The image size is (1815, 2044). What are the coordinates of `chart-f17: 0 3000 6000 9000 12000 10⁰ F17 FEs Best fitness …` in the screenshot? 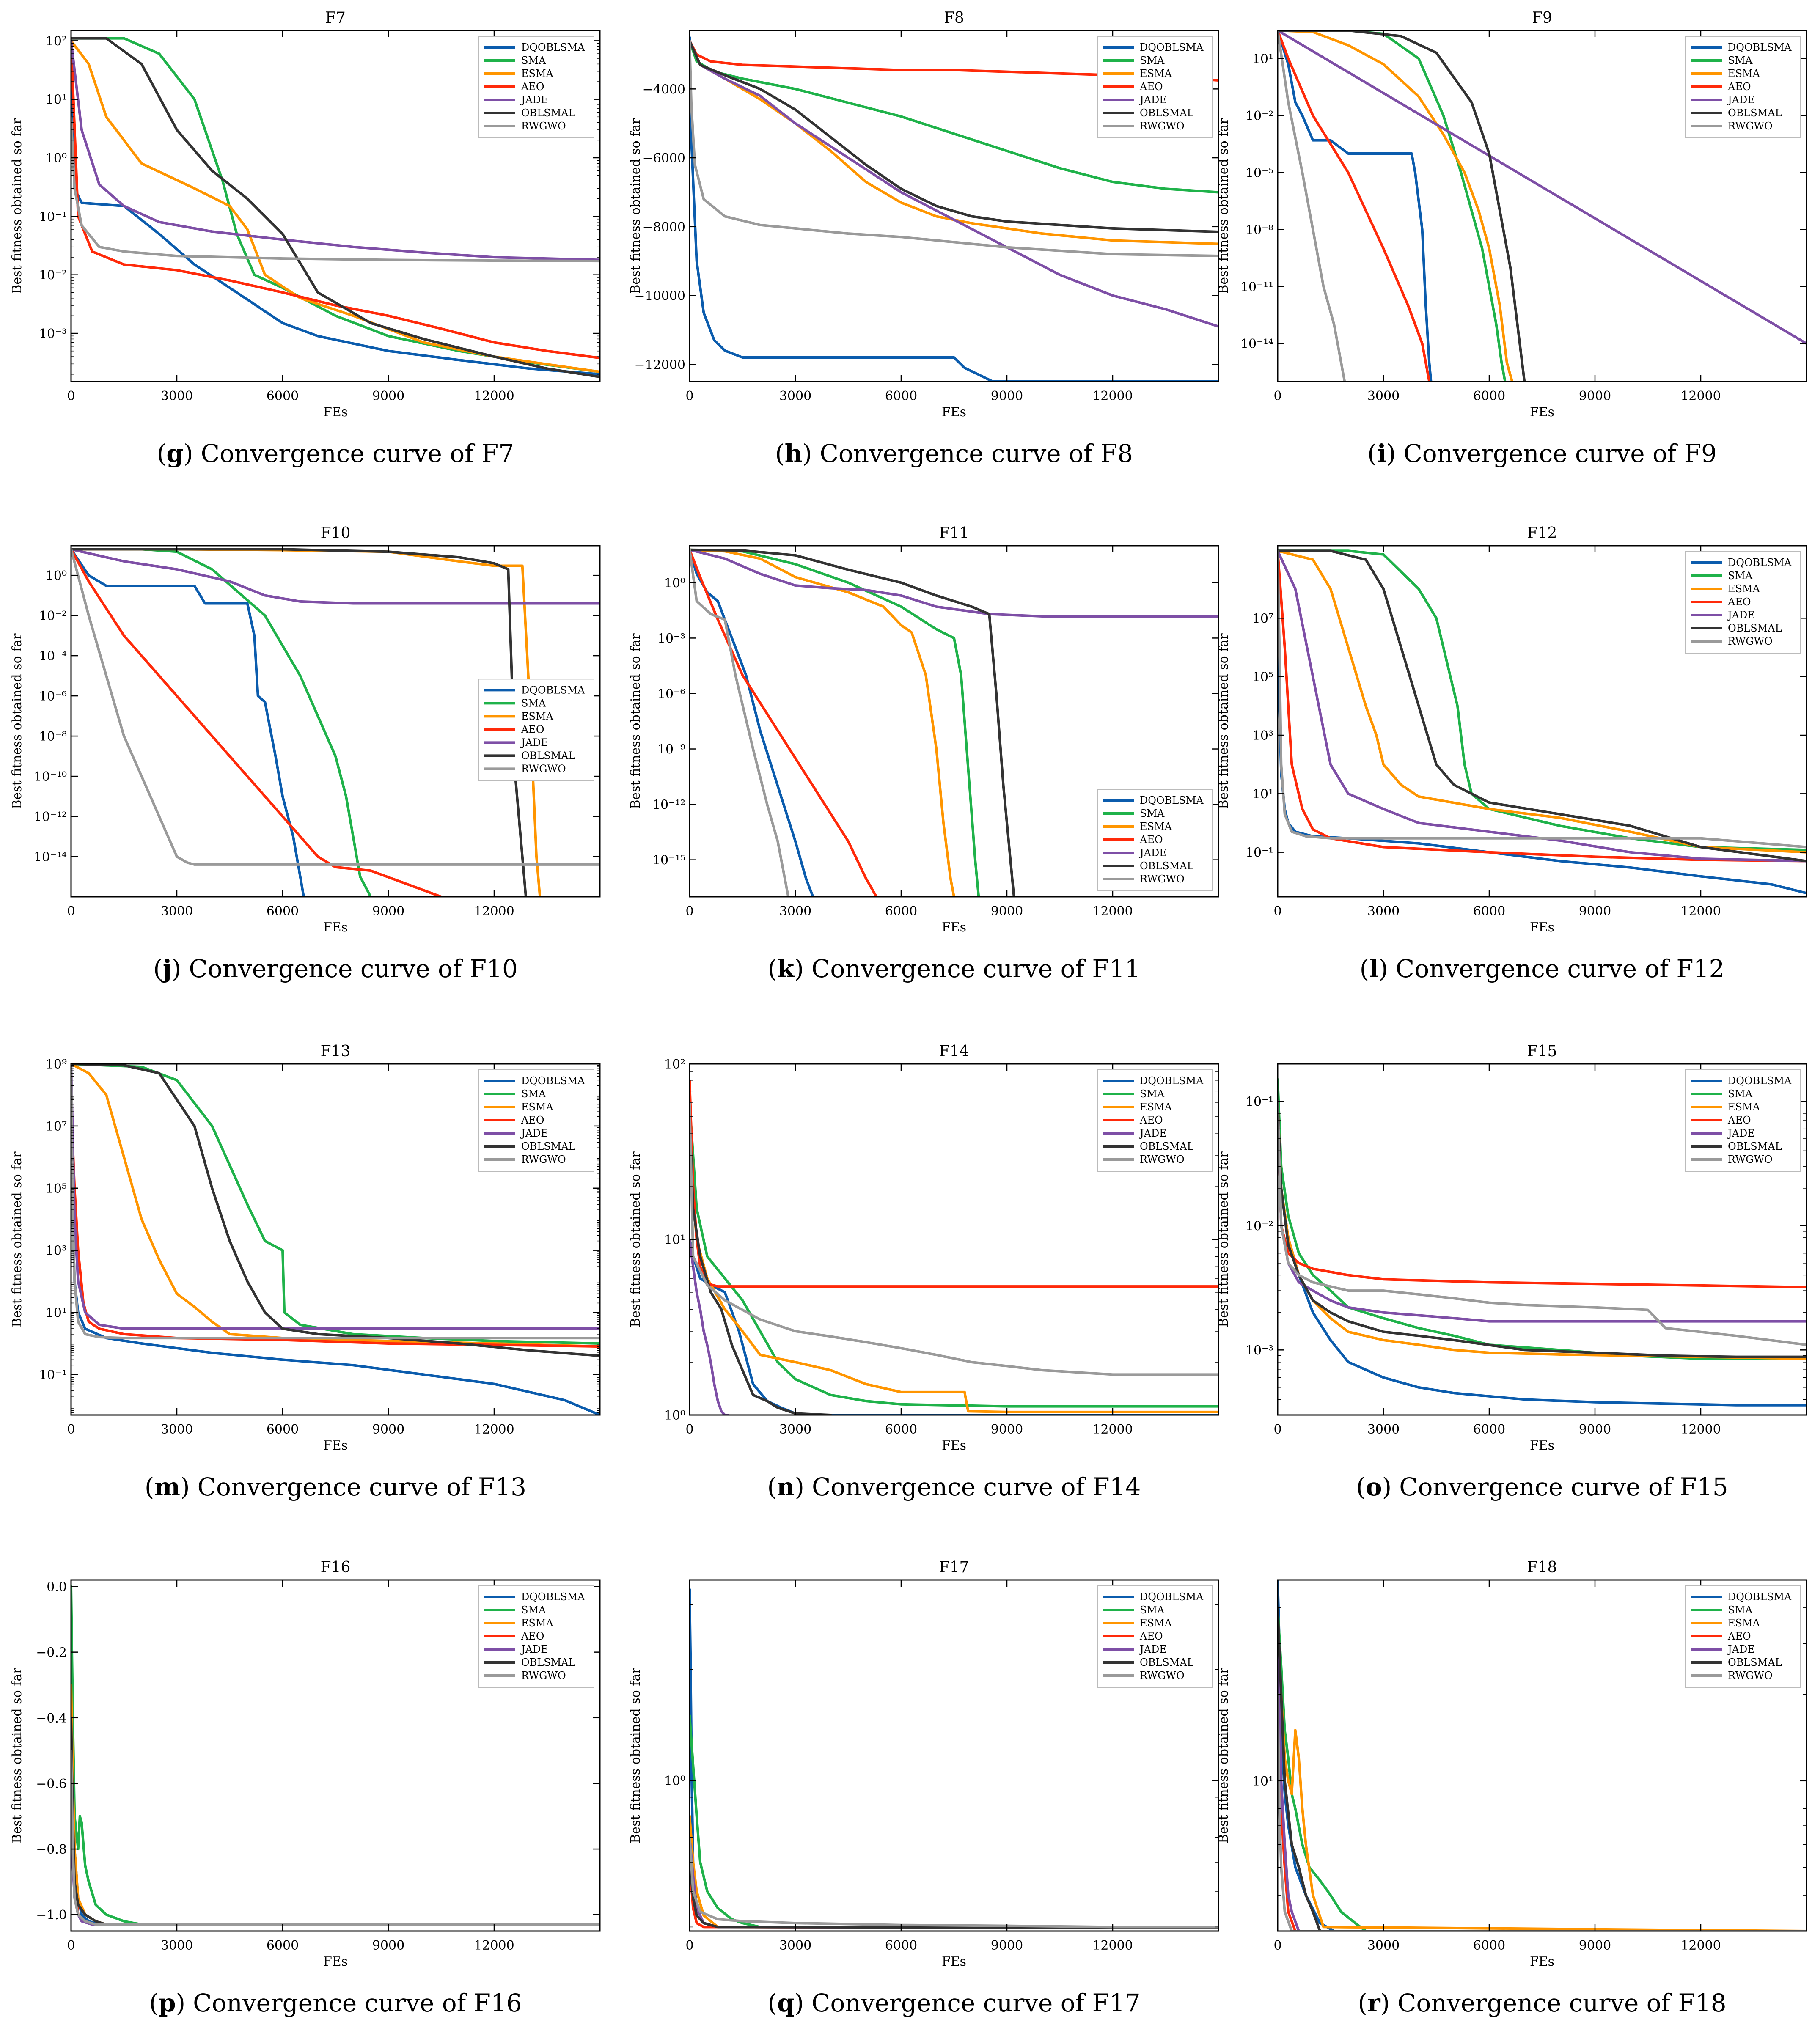 It's located at (924, 1788).